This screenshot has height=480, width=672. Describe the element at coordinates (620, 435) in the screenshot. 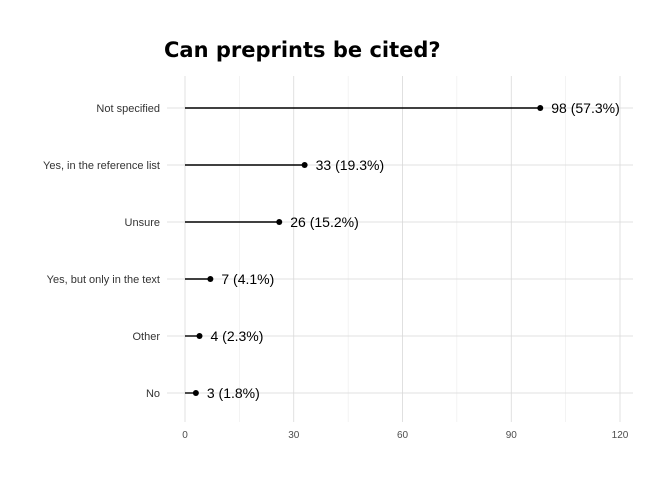

I see `x-tick-label: 120` at that location.